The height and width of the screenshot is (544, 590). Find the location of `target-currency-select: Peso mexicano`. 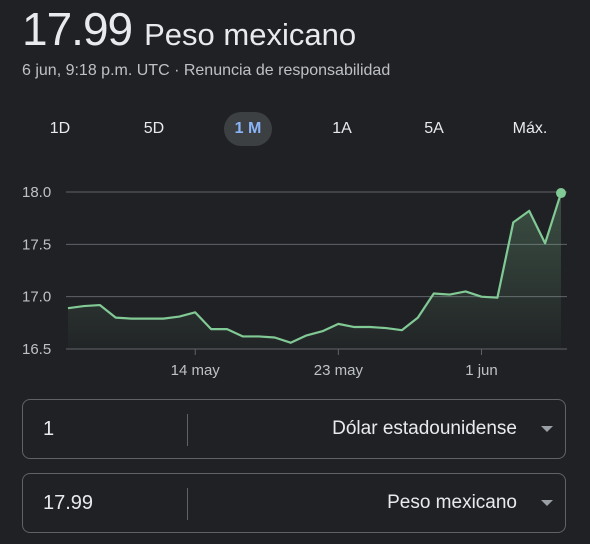

target-currency-select: Peso mexicano is located at coordinates (376, 503).